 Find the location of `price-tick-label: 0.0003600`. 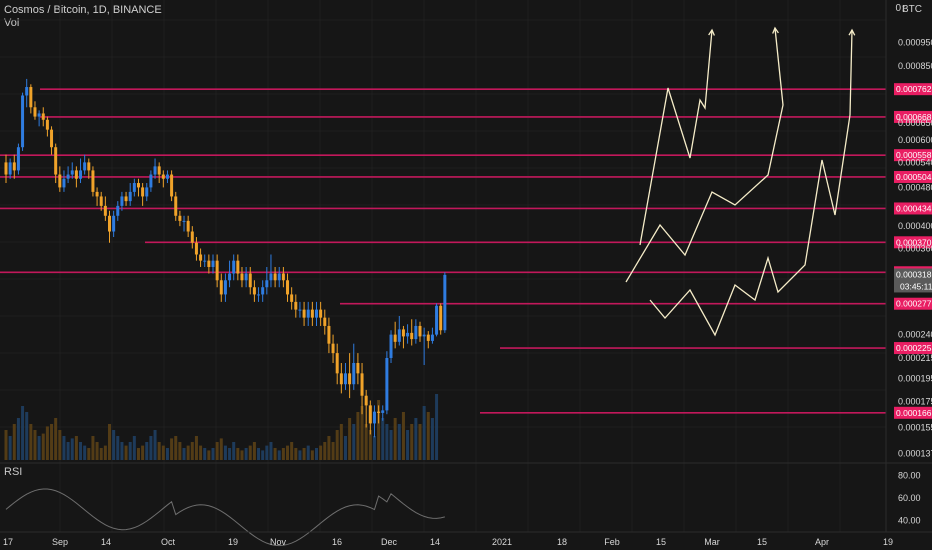

price-tick-label: 0.0003600 is located at coordinates (915, 249).